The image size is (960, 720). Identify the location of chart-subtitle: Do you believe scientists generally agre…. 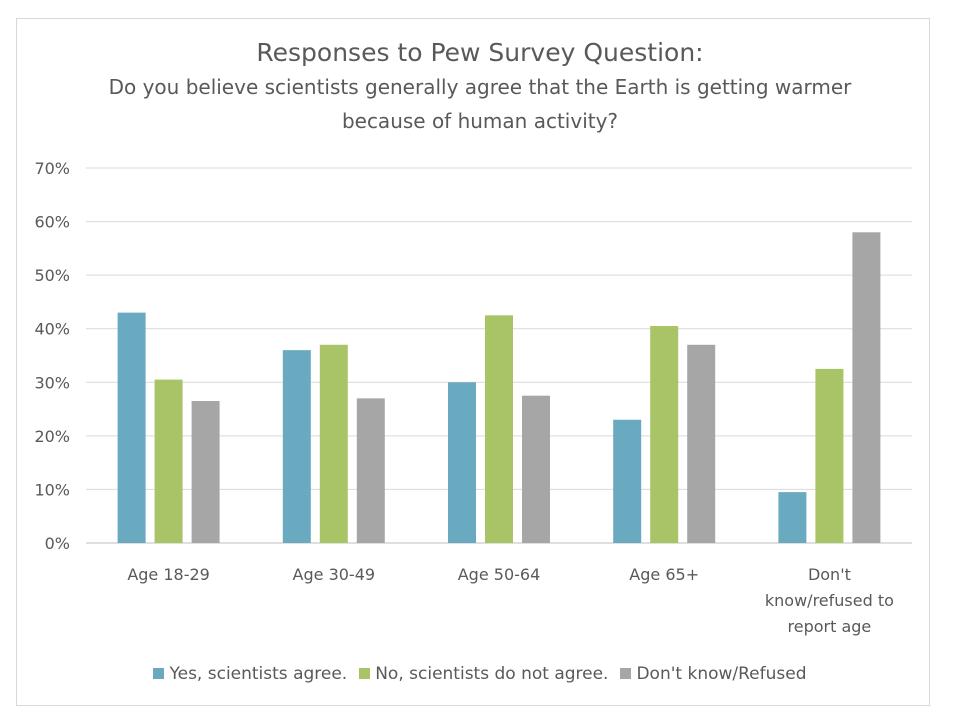
(480, 104).